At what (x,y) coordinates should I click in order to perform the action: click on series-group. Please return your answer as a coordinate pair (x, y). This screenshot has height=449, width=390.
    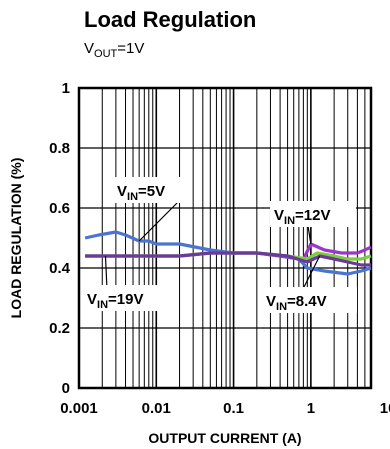
    Looking at the image, I should click on (228, 253).